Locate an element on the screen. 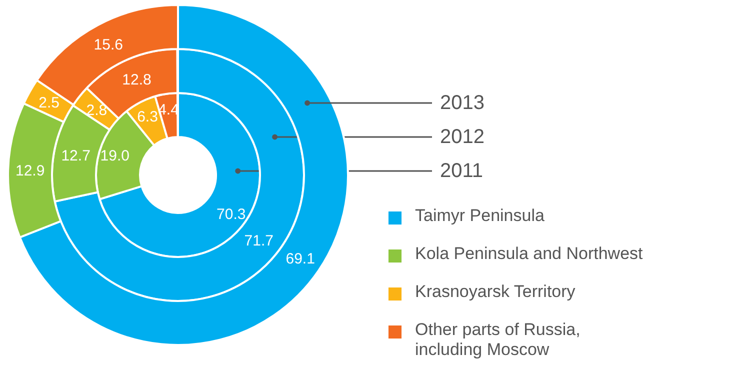  data-label: 69.1 is located at coordinates (300, 259).